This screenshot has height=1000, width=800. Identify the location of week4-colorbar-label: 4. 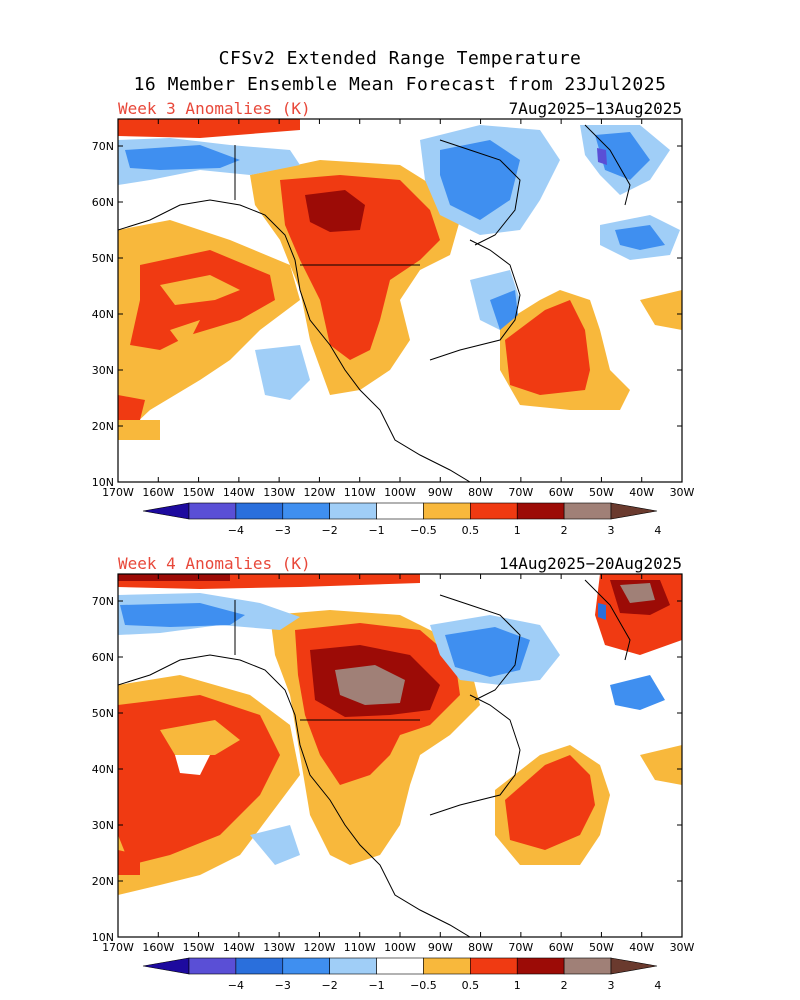
(657, 985).